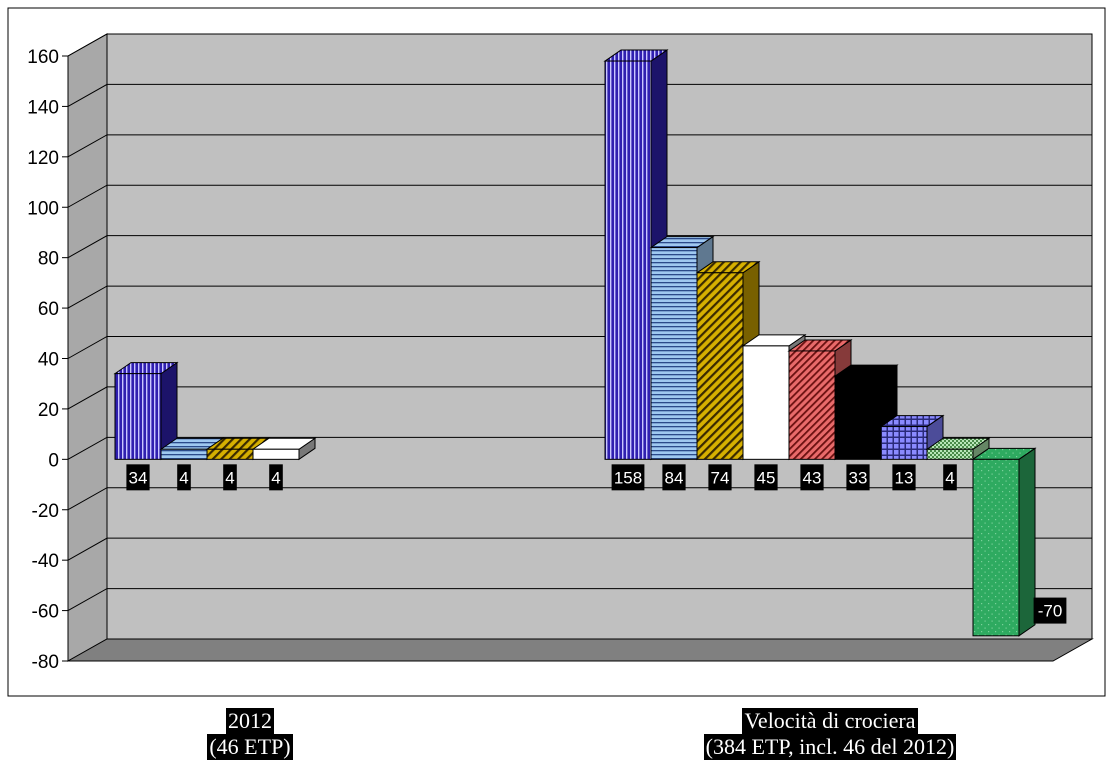  What do you see at coordinates (45, 511) in the screenshot?
I see `y-tick-label: -20` at bounding box center [45, 511].